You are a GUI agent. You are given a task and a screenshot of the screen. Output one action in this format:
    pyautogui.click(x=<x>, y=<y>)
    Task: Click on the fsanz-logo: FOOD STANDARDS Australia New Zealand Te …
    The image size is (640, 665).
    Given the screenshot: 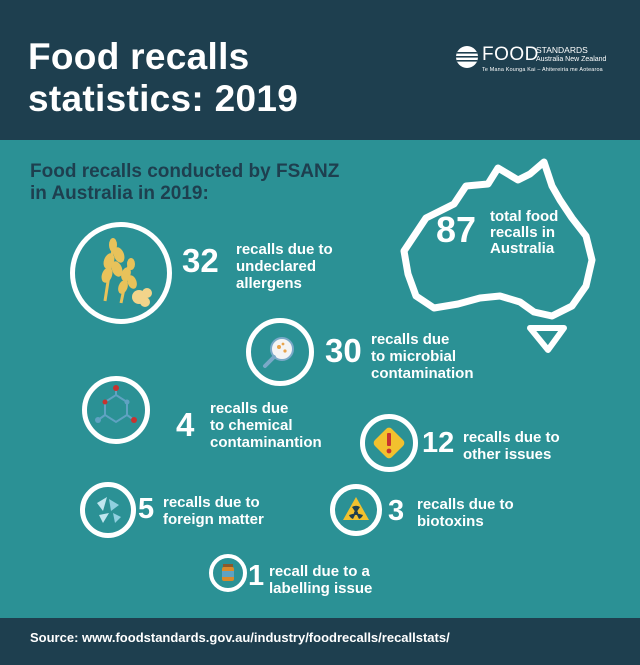 What is the action you would take?
    pyautogui.click(x=536, y=61)
    